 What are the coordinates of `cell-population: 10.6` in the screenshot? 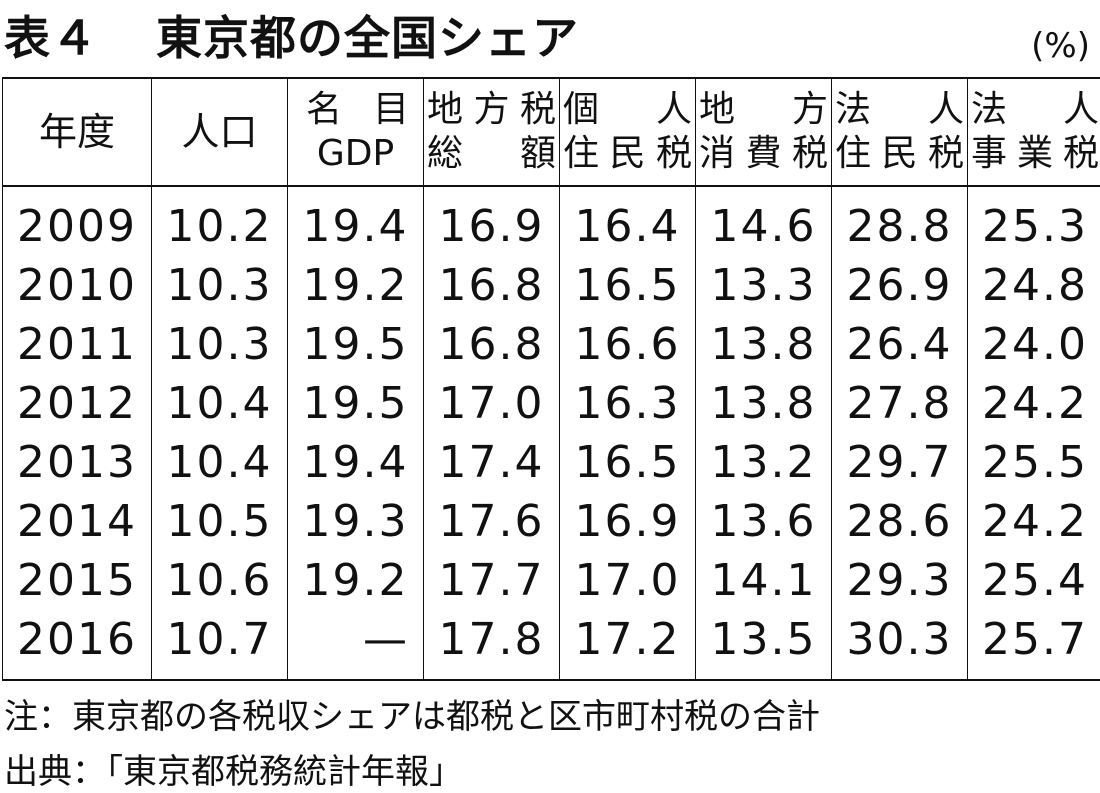 It's located at (220, 580).